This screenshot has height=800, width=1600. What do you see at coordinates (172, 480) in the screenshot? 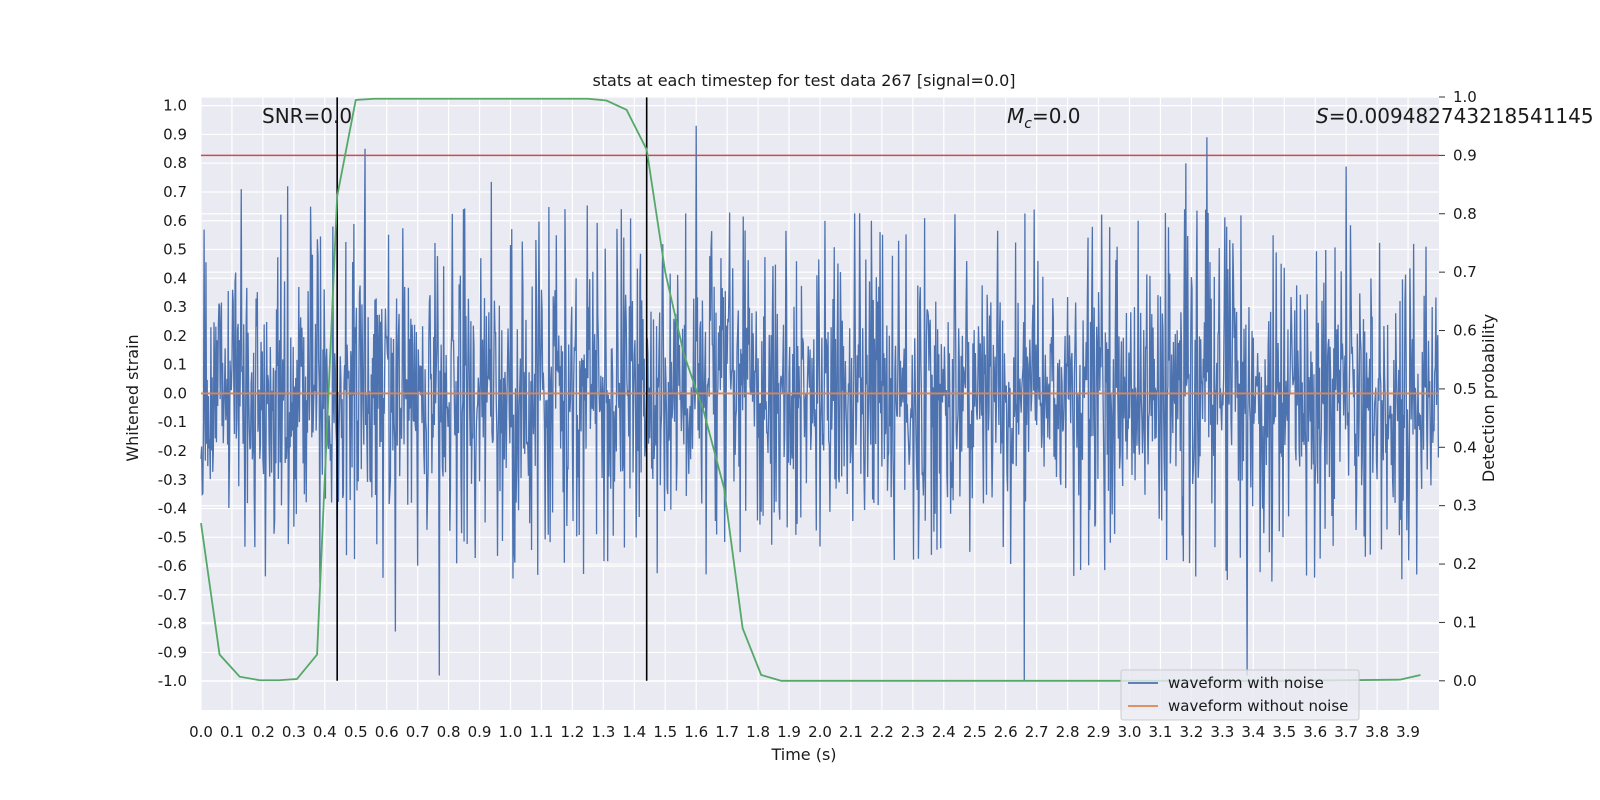
I see `y-tick-label: -0.3` at bounding box center [172, 480].